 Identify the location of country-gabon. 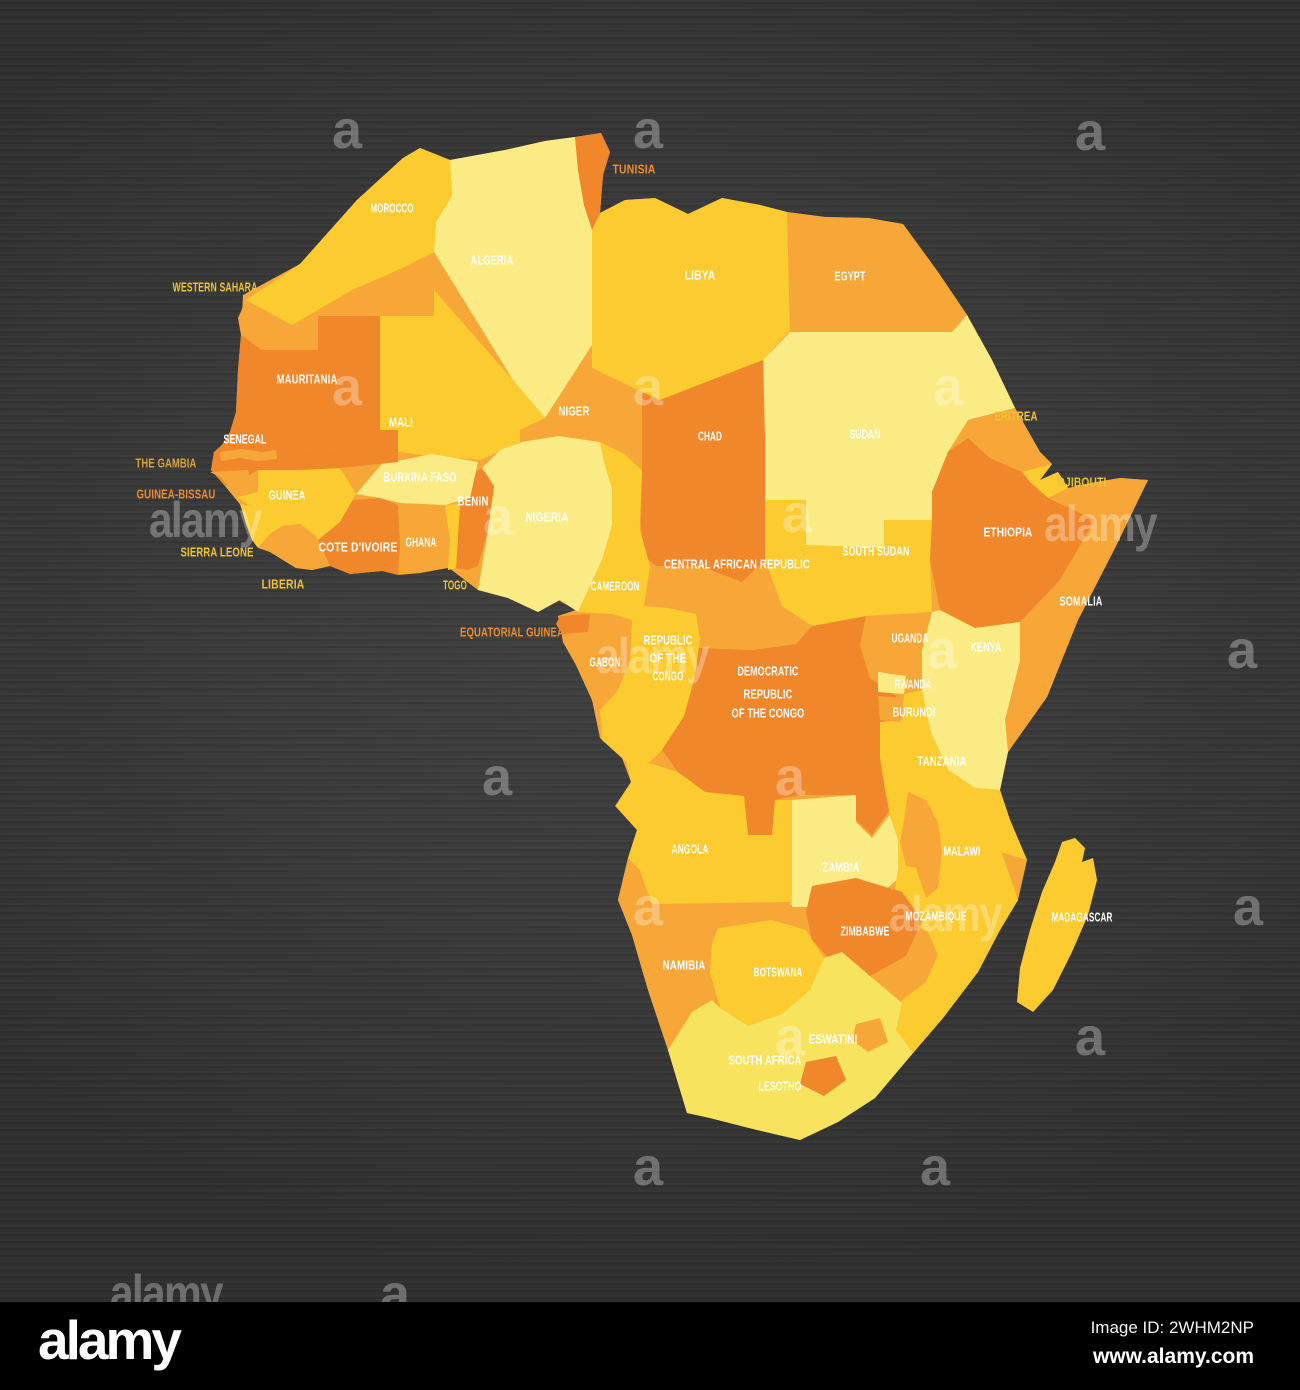
(597, 662).